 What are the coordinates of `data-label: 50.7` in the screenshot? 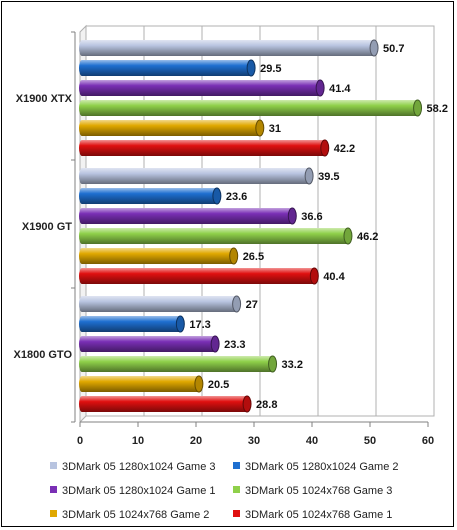 It's located at (393, 49).